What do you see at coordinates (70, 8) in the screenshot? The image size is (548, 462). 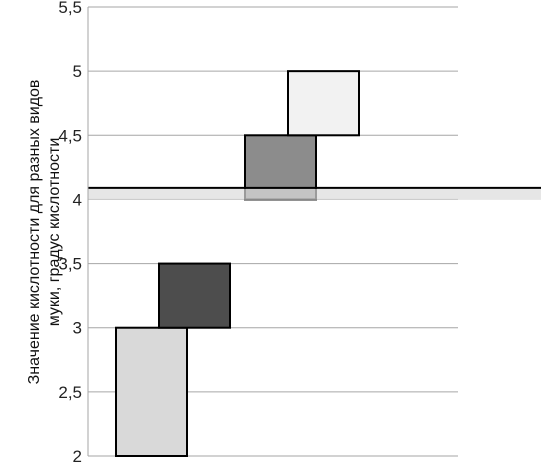 I see `y-tick-label-7: 5,5` at bounding box center [70, 8].